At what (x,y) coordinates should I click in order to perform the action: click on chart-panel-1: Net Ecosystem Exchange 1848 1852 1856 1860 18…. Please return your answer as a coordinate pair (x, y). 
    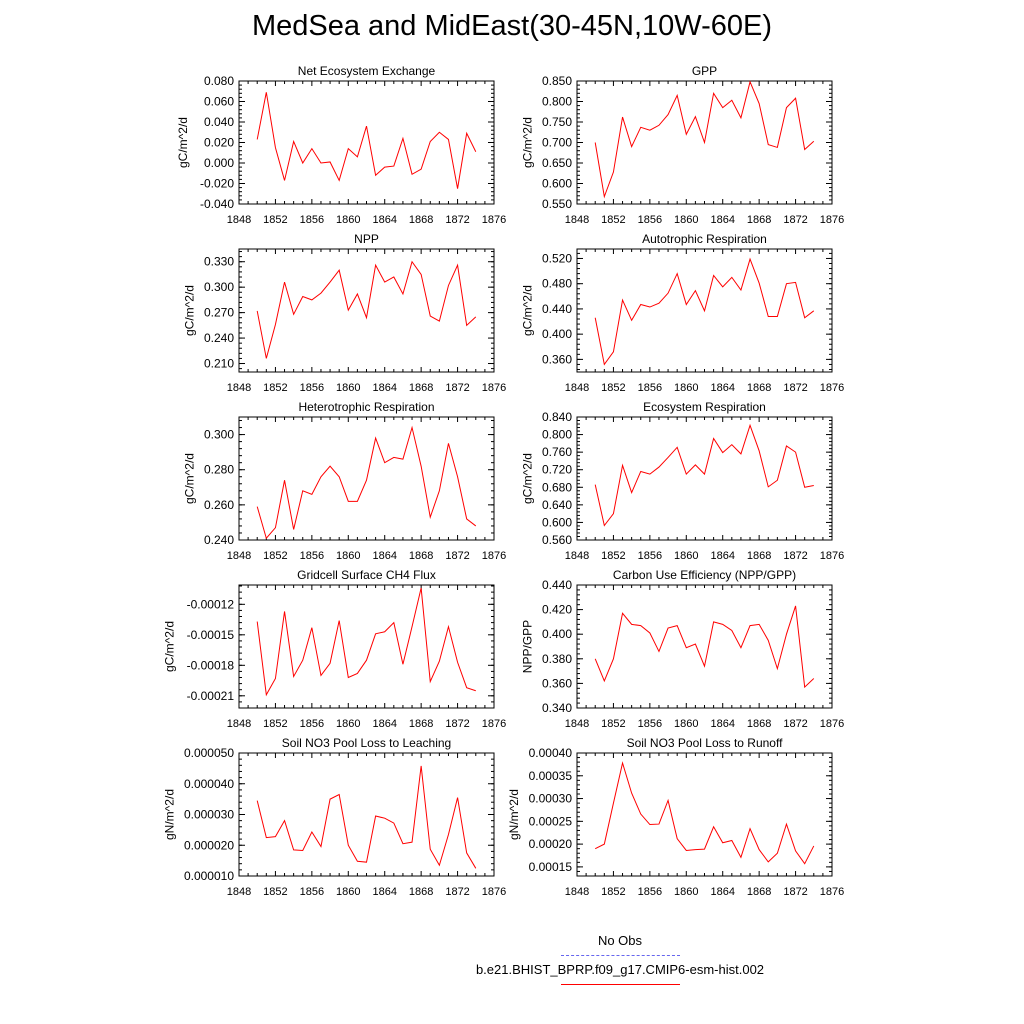
    Looking at the image, I should click on (341, 145).